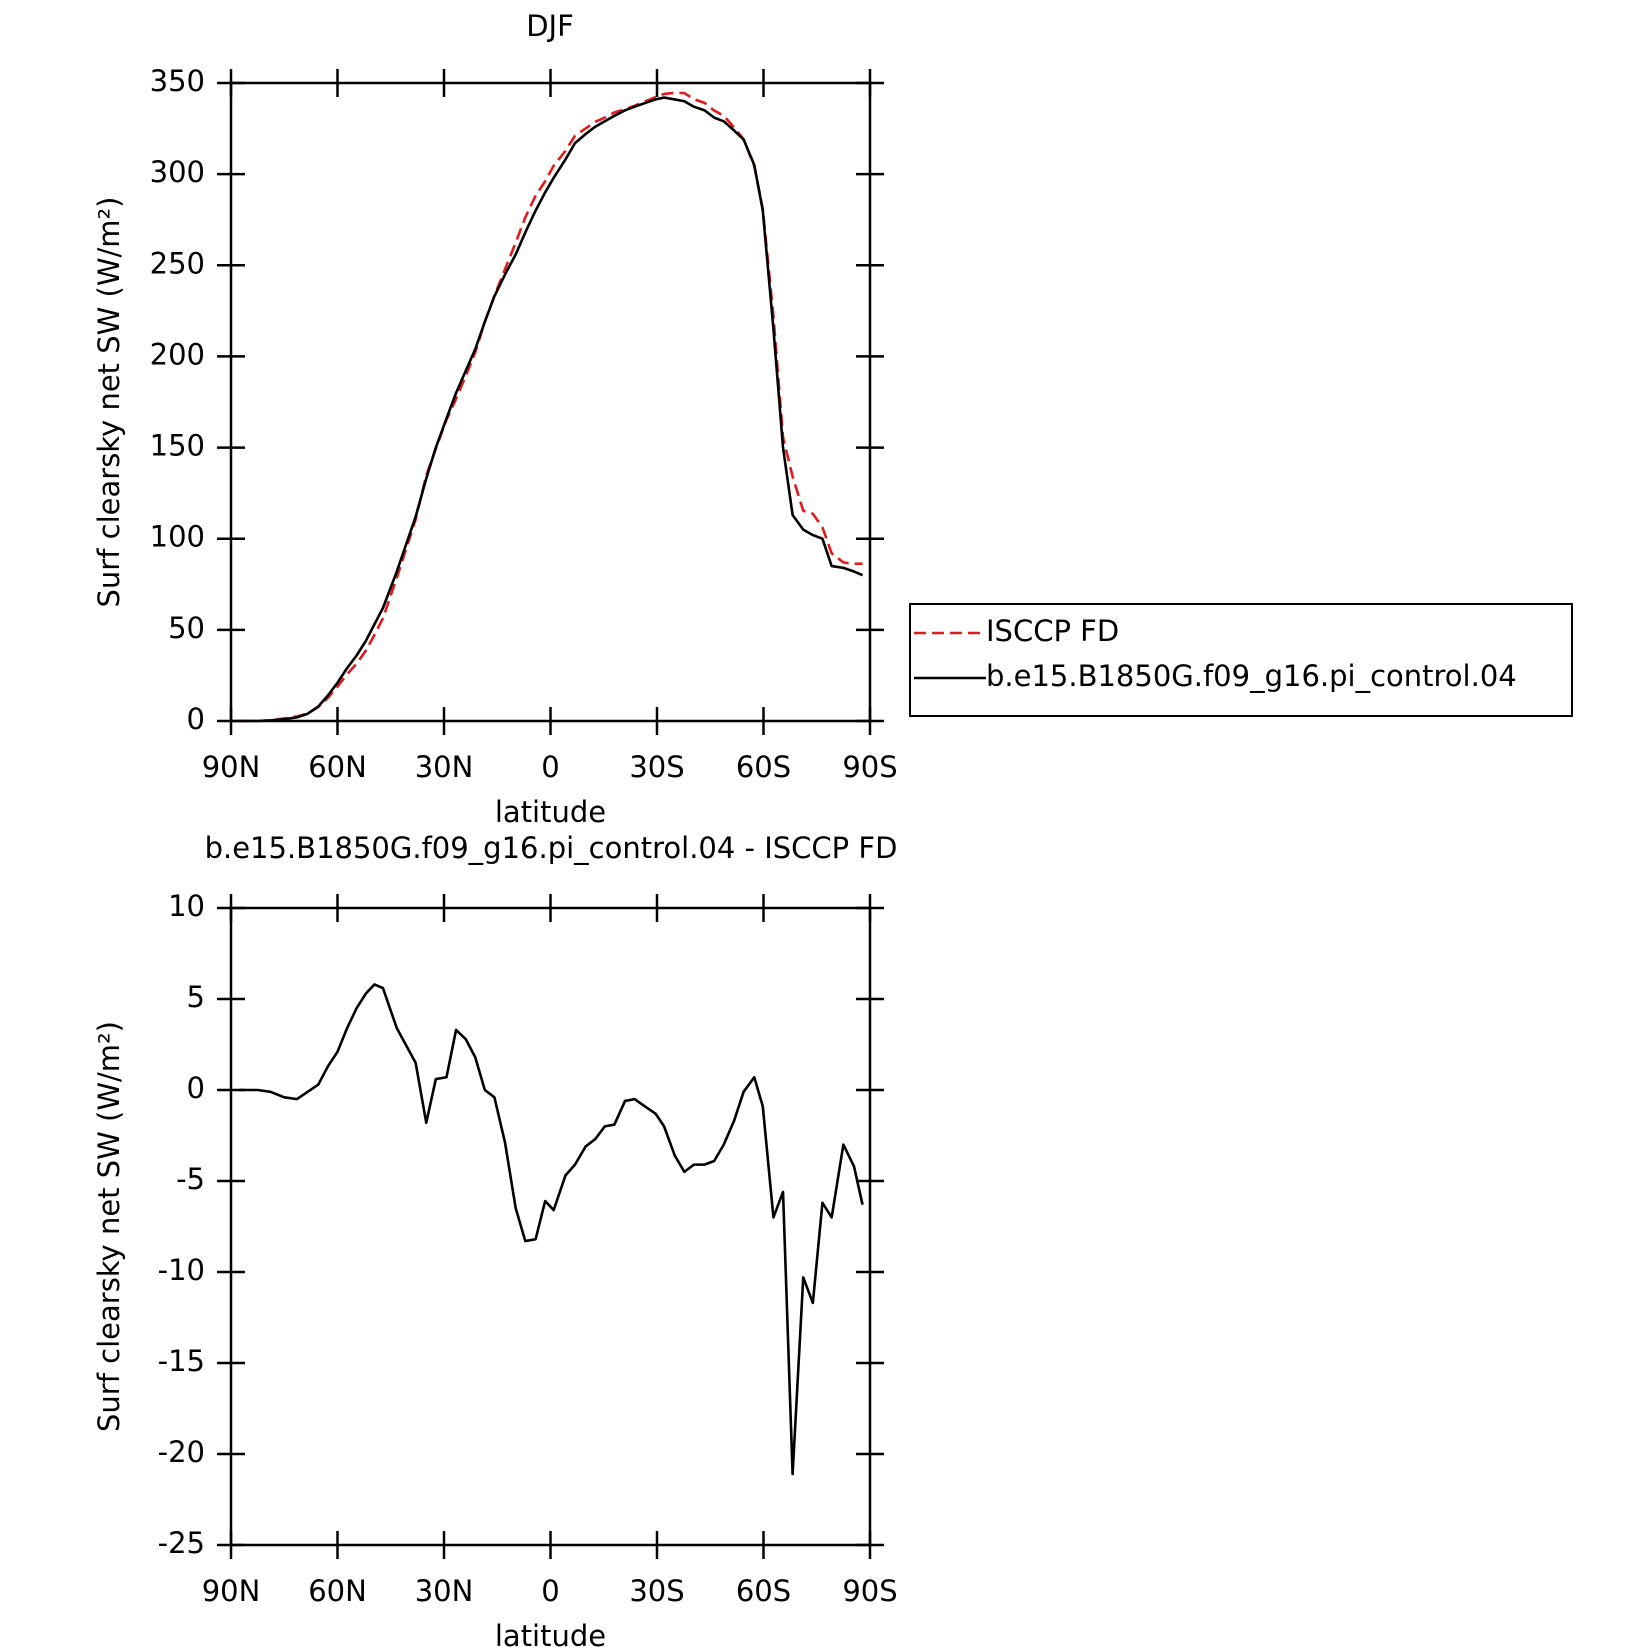 The image size is (1649, 1647). Describe the element at coordinates (196, 997) in the screenshot. I see `y-tick-label: 5` at that location.